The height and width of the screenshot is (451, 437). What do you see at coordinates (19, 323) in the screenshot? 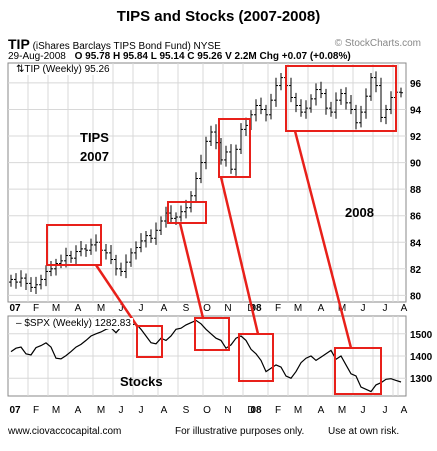
I see `spx-legend-dash: –` at bounding box center [19, 323].